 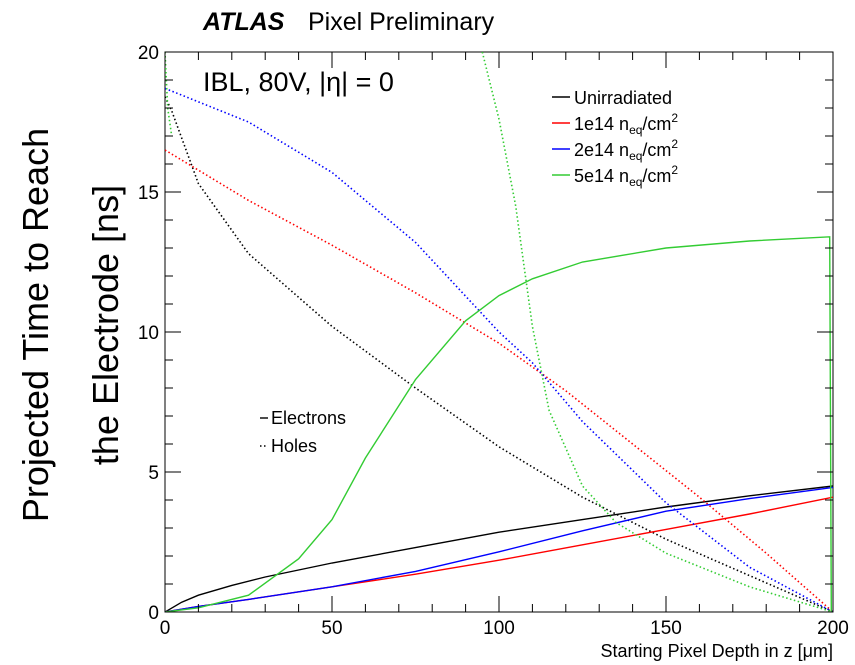 I want to click on x-tick-label: 0, so click(x=165, y=628).